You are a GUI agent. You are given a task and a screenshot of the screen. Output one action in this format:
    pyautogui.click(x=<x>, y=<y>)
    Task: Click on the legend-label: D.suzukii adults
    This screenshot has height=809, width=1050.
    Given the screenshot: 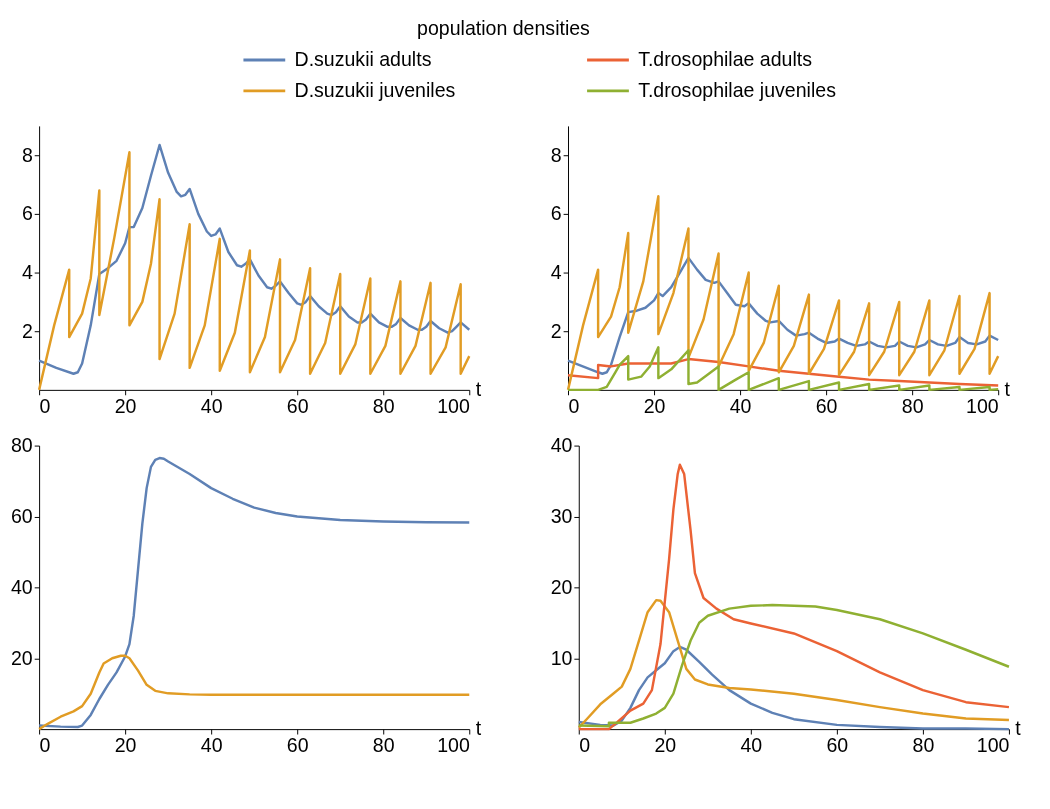 What is the action you would take?
    pyautogui.click(x=363, y=58)
    